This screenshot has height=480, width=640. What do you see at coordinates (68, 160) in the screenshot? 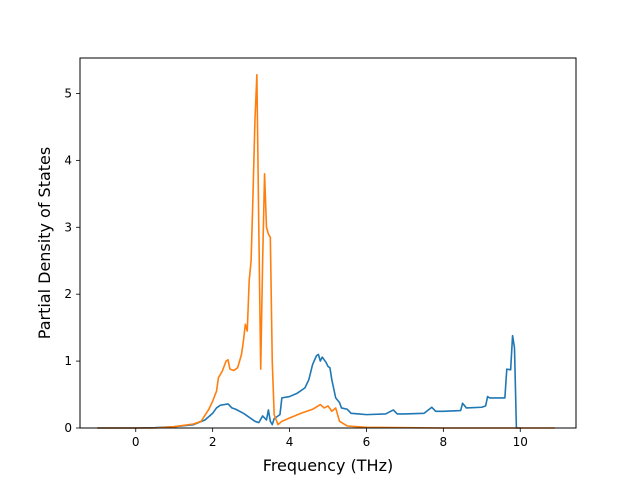
I see `y-tick-label: 4` at bounding box center [68, 160].